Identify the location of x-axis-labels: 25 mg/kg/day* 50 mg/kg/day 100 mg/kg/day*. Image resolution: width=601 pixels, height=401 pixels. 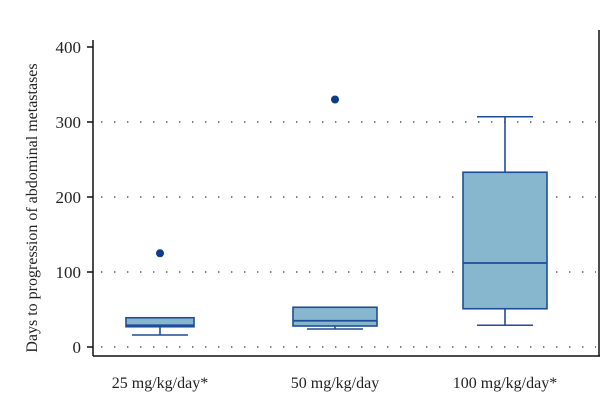
(334, 383).